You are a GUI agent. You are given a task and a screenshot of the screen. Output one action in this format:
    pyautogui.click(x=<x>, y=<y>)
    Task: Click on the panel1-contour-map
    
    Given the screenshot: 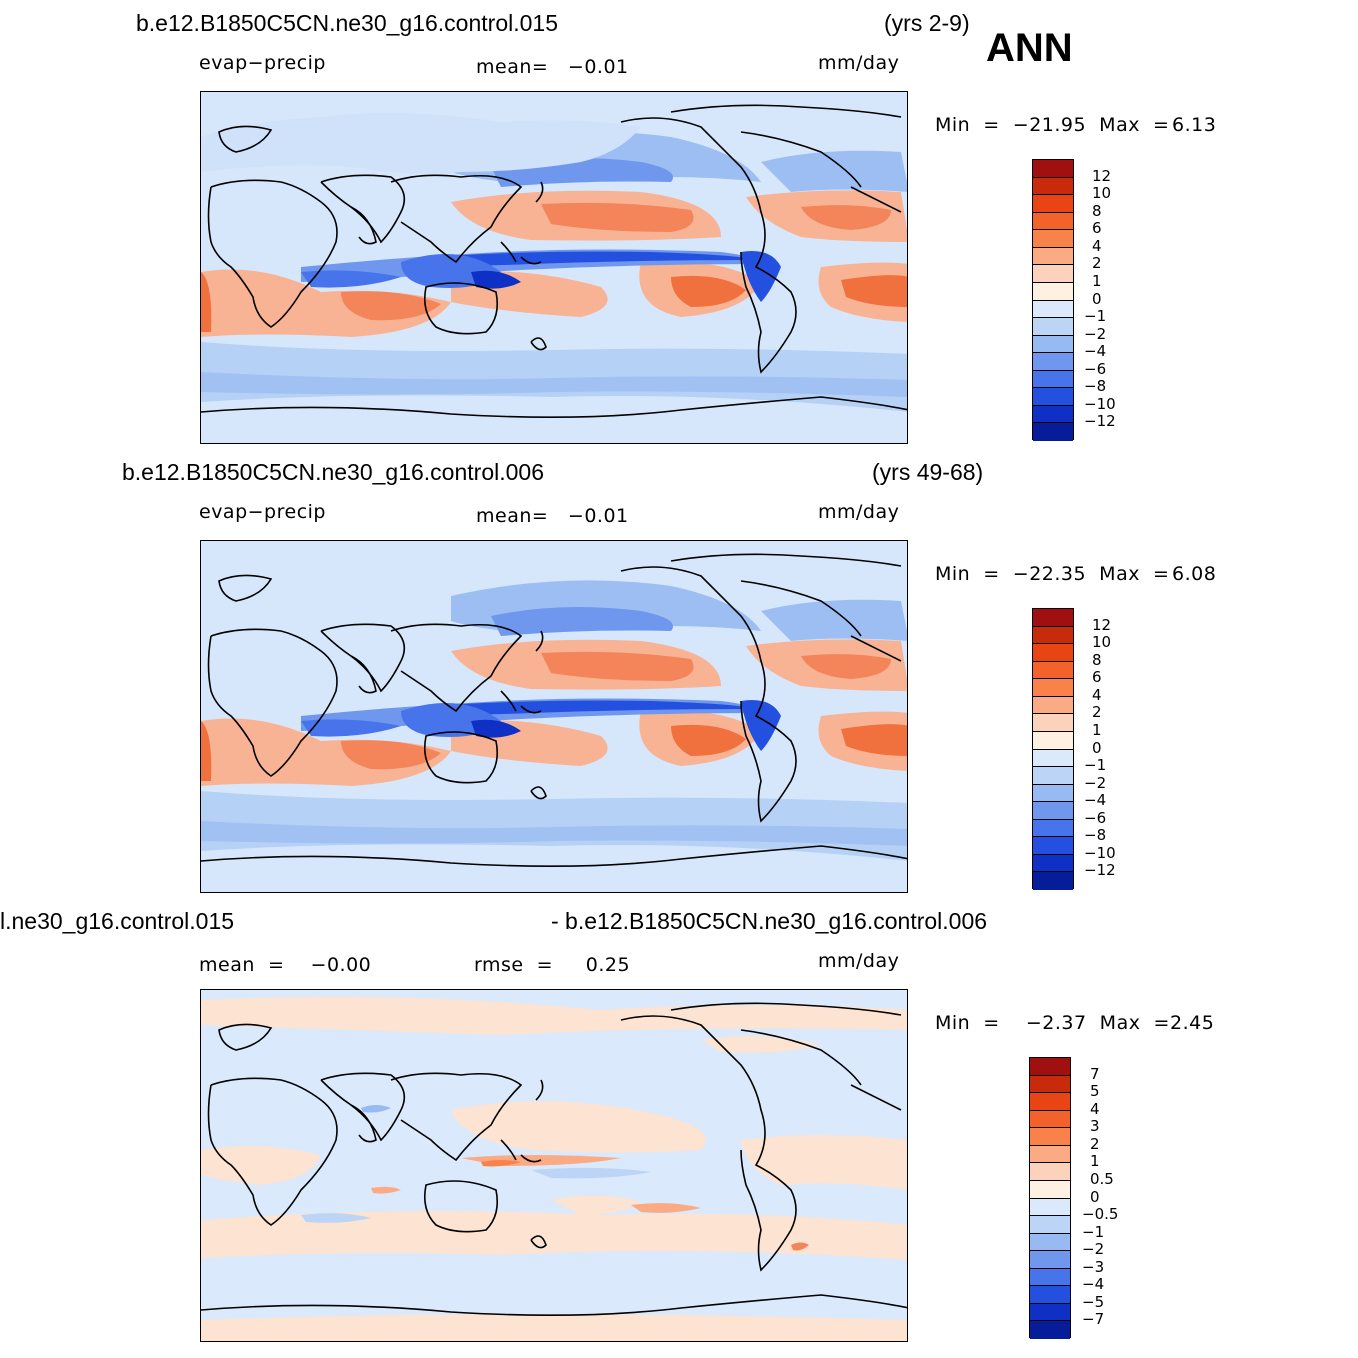 What is the action you would take?
    pyautogui.click(x=554, y=267)
    